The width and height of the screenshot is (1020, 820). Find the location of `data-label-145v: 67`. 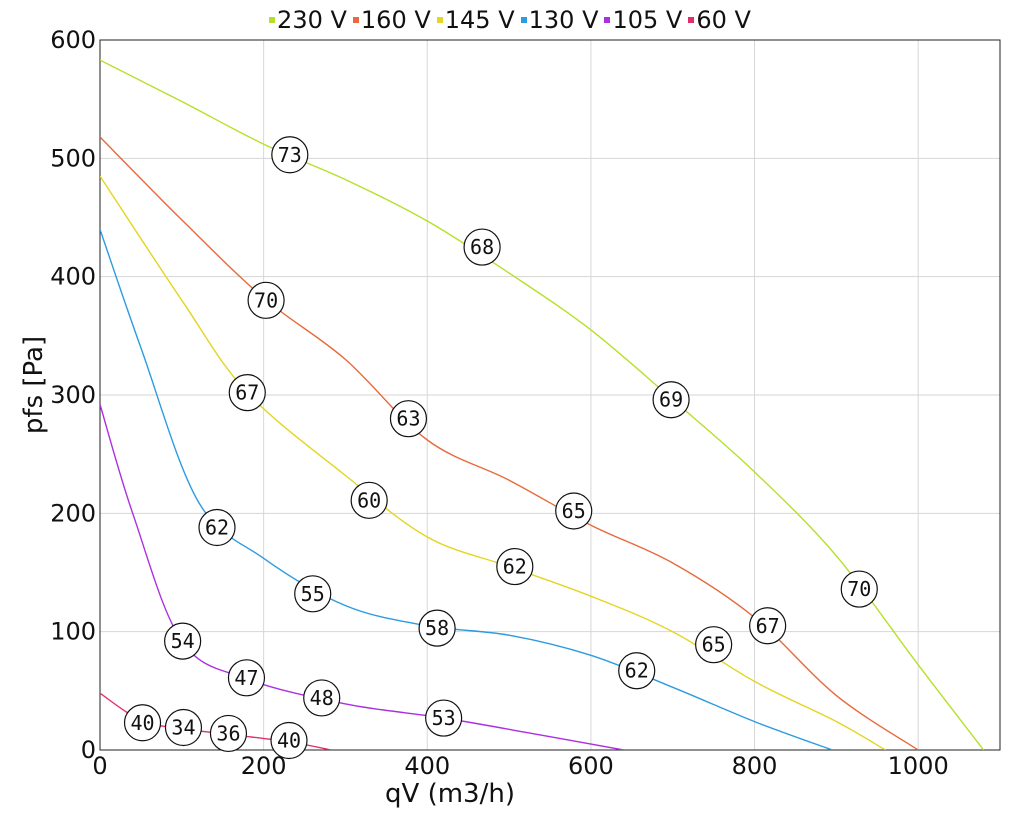

data-label-145v: 67 is located at coordinates (247, 393).